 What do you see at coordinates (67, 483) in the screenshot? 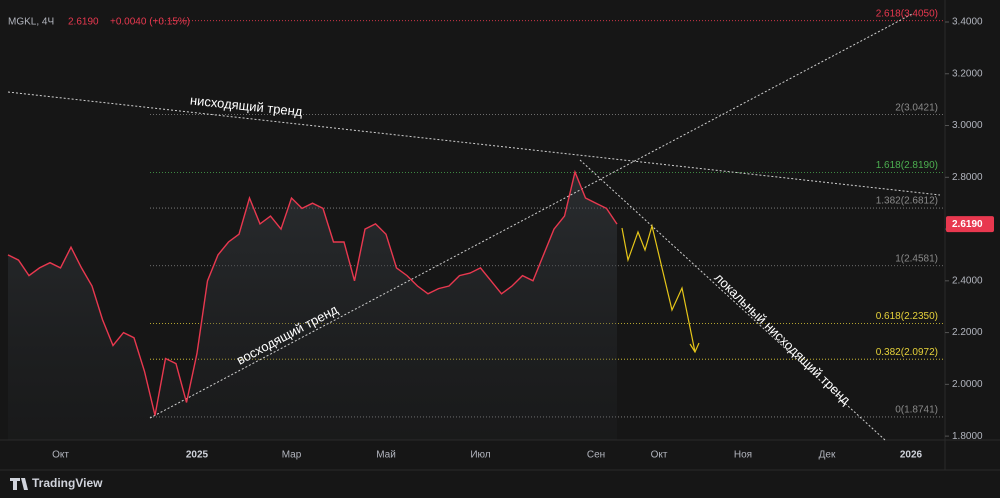
I see `brand: TradingView` at bounding box center [67, 483].